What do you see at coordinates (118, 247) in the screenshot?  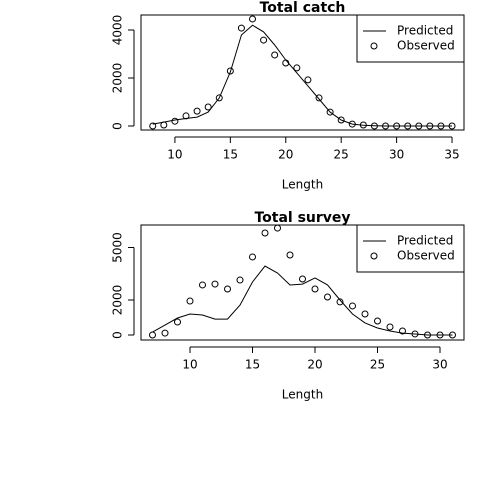 I see `y-tick-label: 5000` at bounding box center [118, 247].